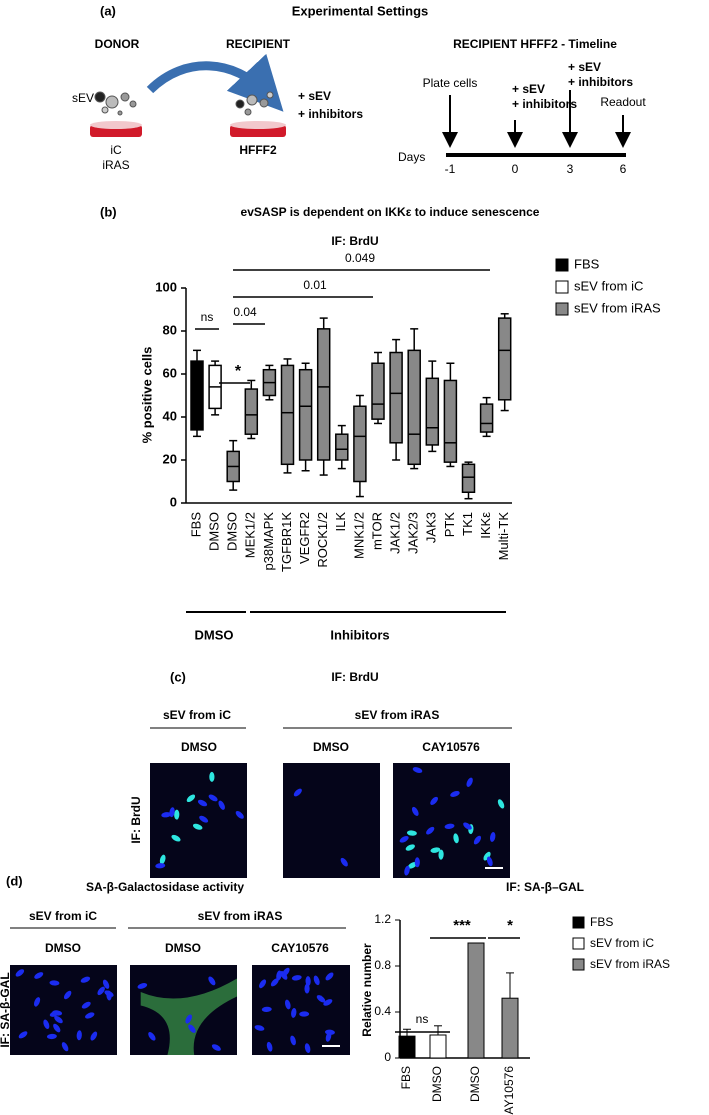  I want to click on panel-title: IF: BrdU, so click(354, 677).